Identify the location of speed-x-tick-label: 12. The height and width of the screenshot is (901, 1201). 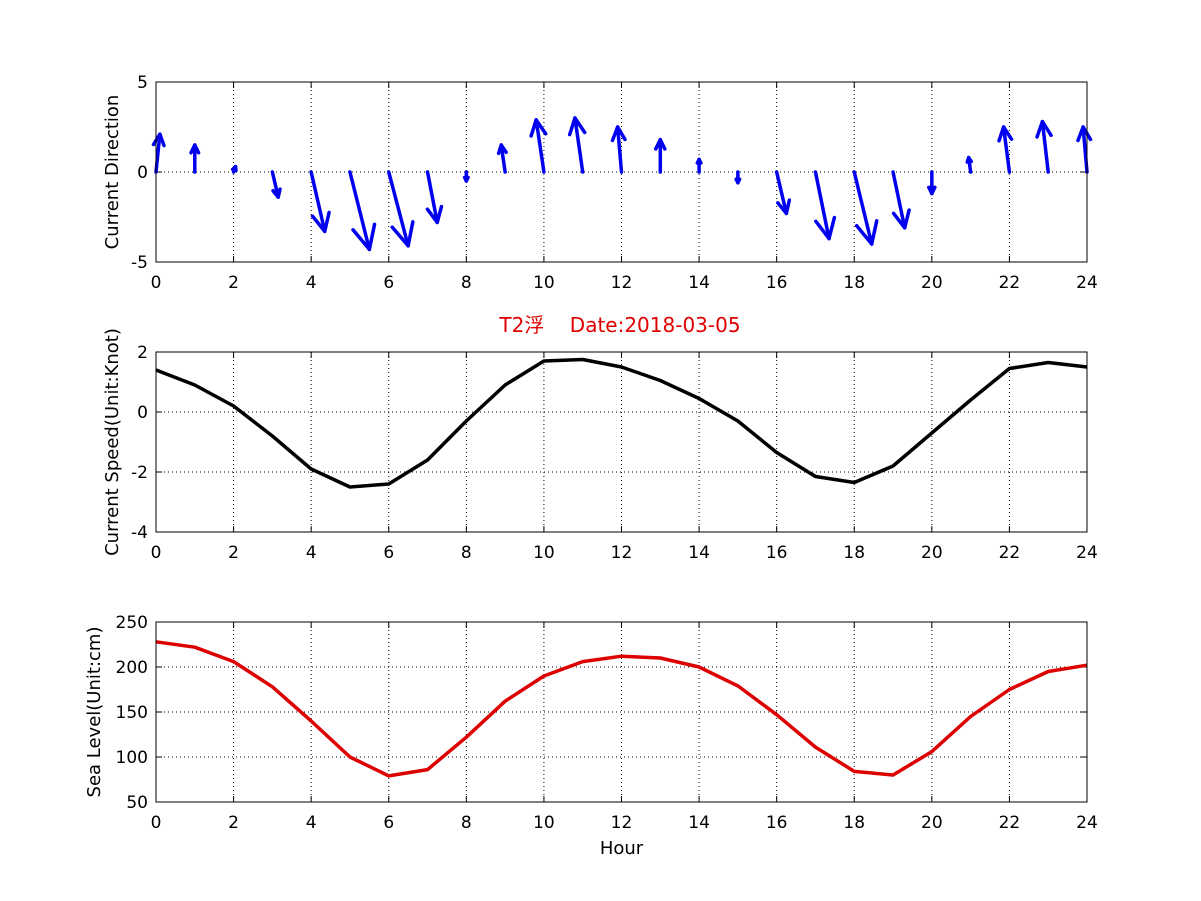
(622, 553).